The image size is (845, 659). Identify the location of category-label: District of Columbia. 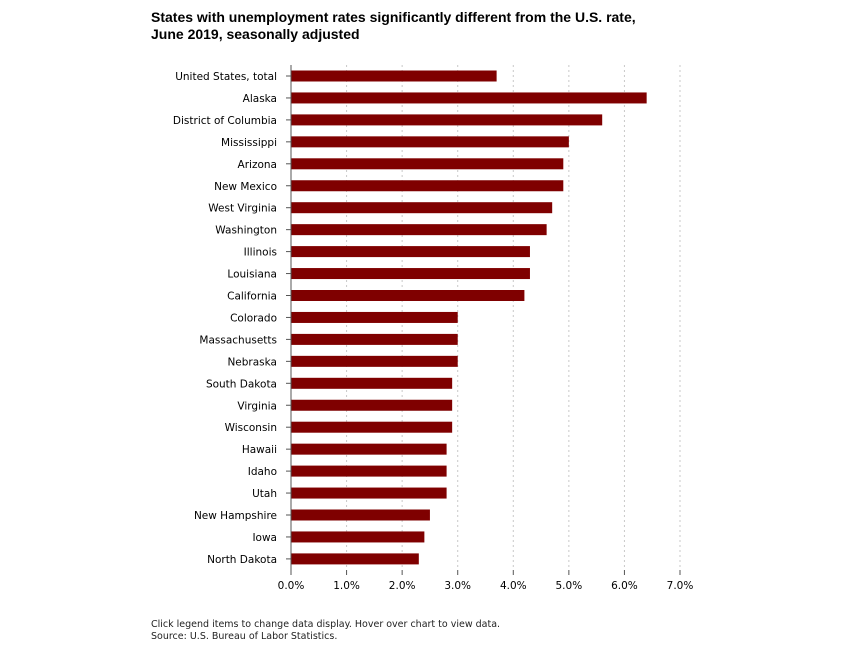
(225, 121).